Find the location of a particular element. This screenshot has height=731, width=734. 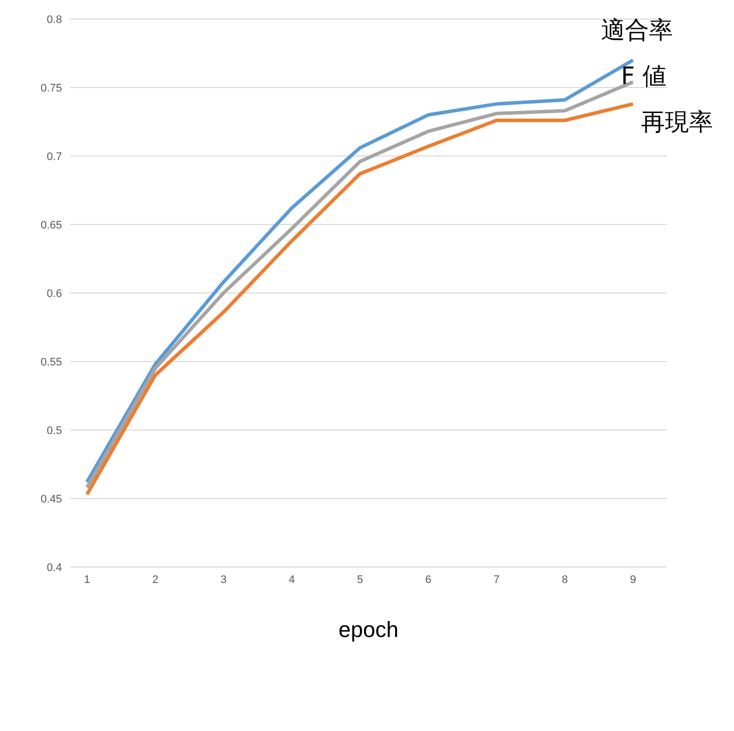

x-tick-label: 4 is located at coordinates (291, 580).